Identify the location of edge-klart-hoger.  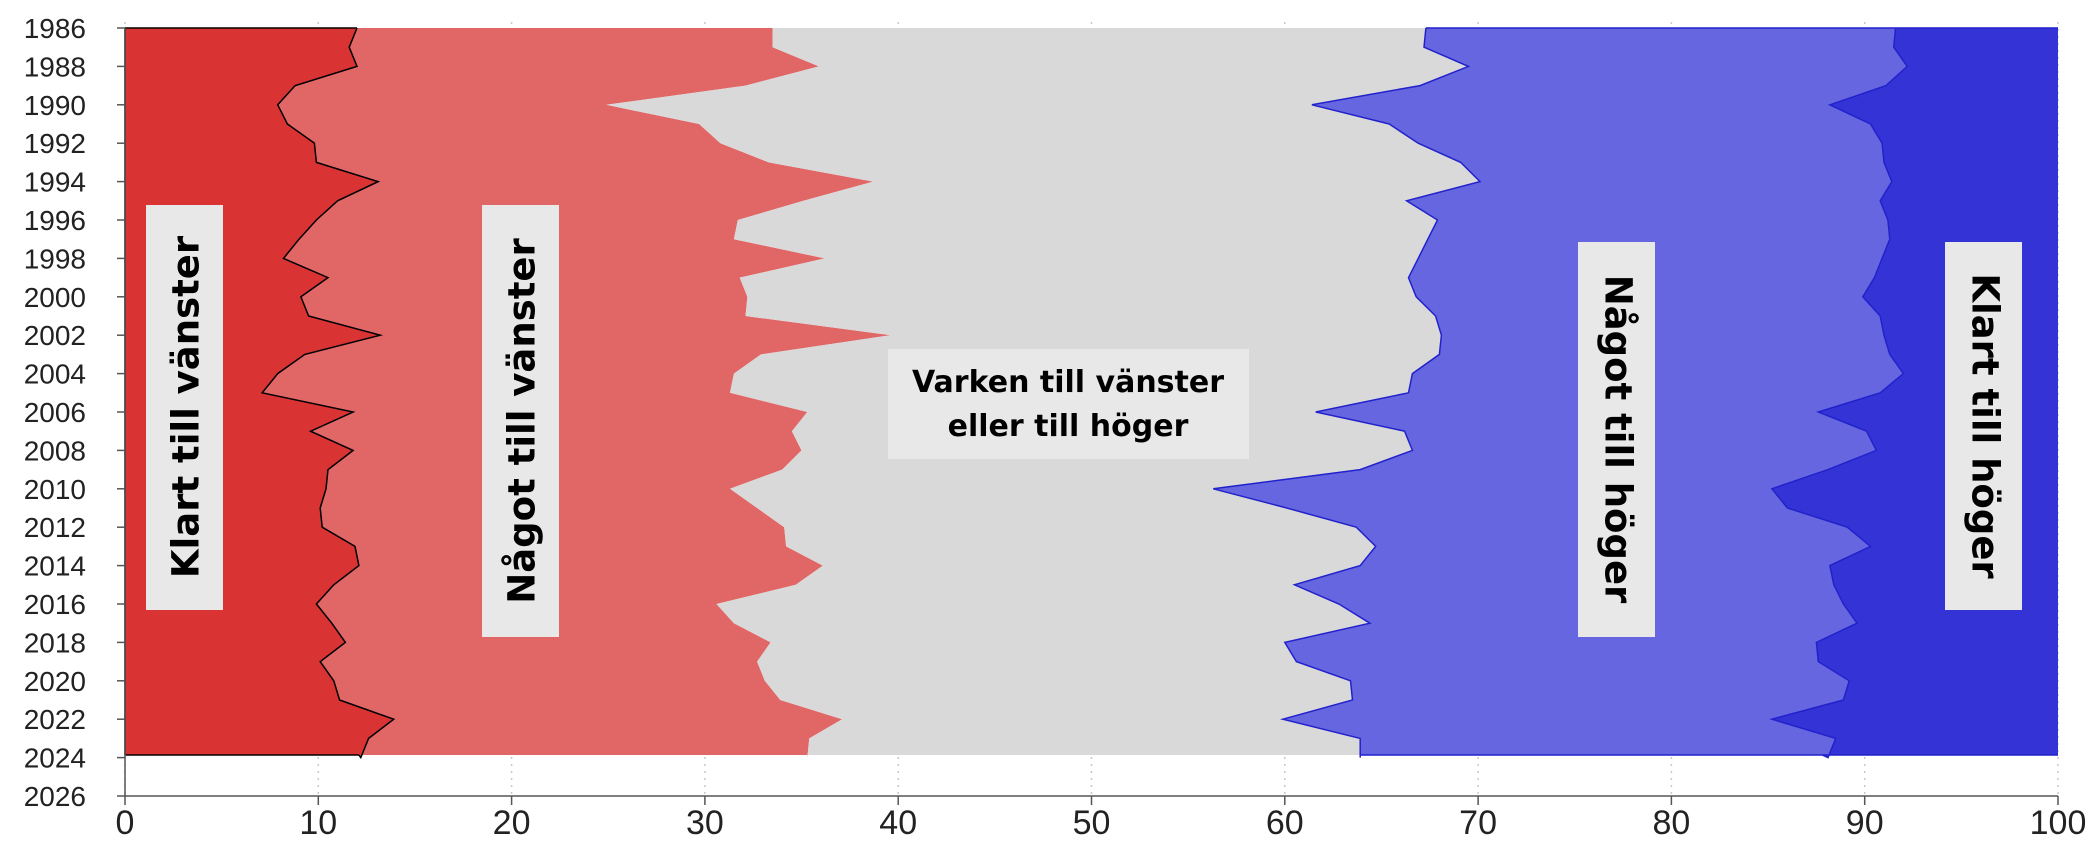
(1839, 393).